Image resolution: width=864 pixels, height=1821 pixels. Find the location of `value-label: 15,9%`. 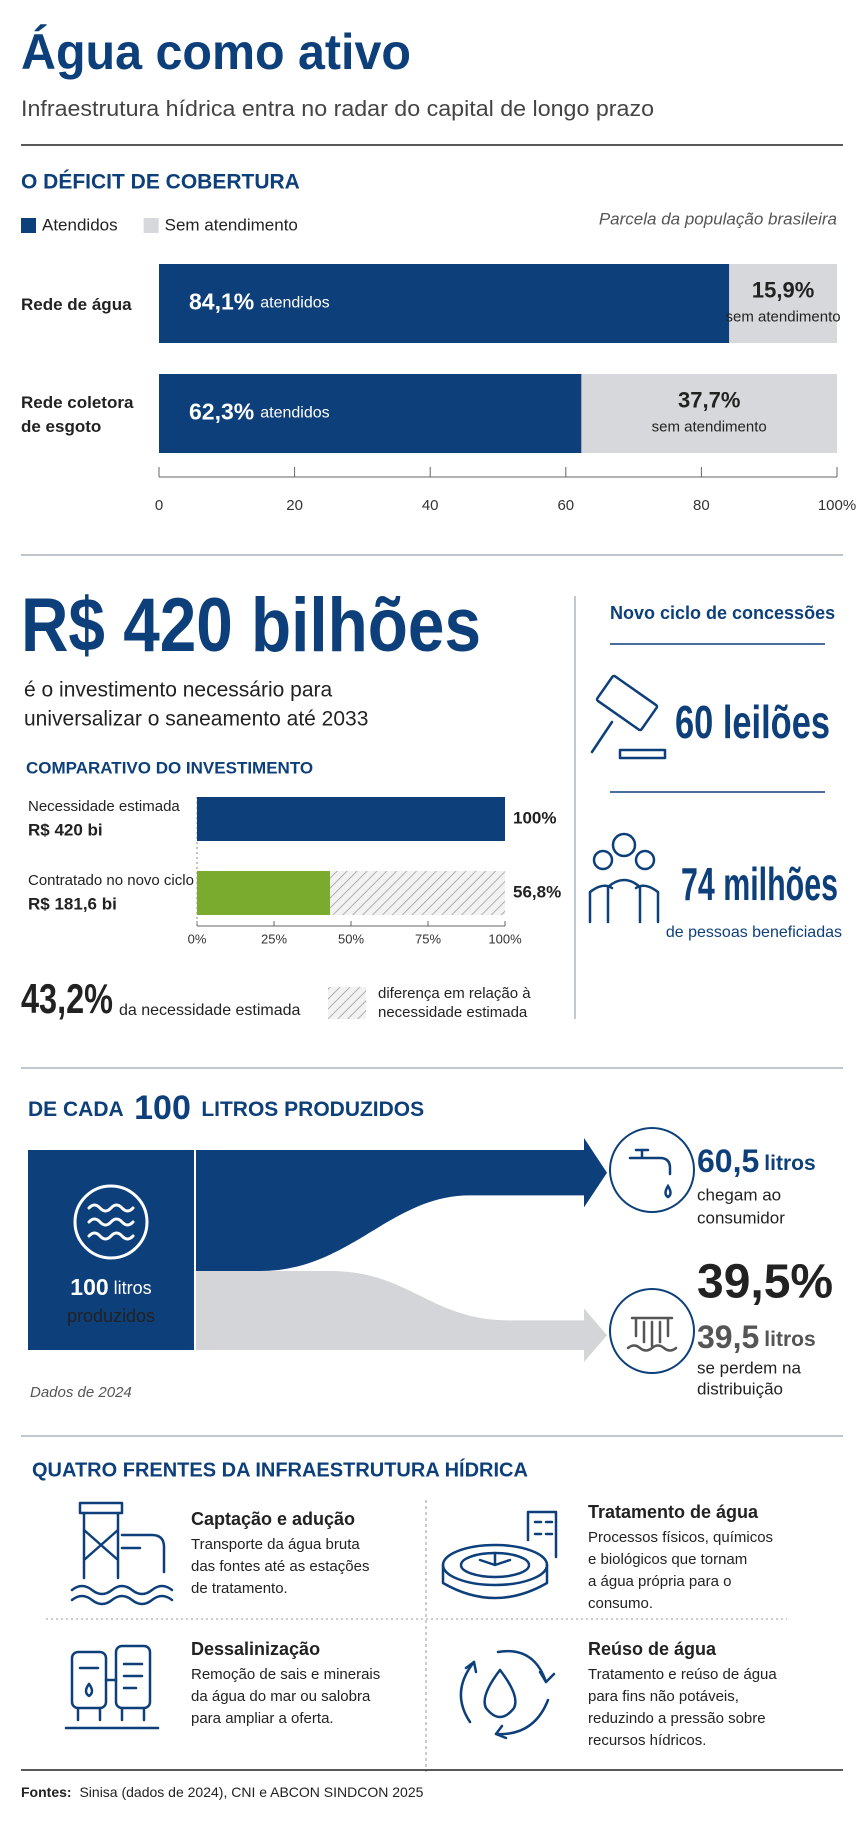

value-label: 15,9% is located at coordinates (783, 289).